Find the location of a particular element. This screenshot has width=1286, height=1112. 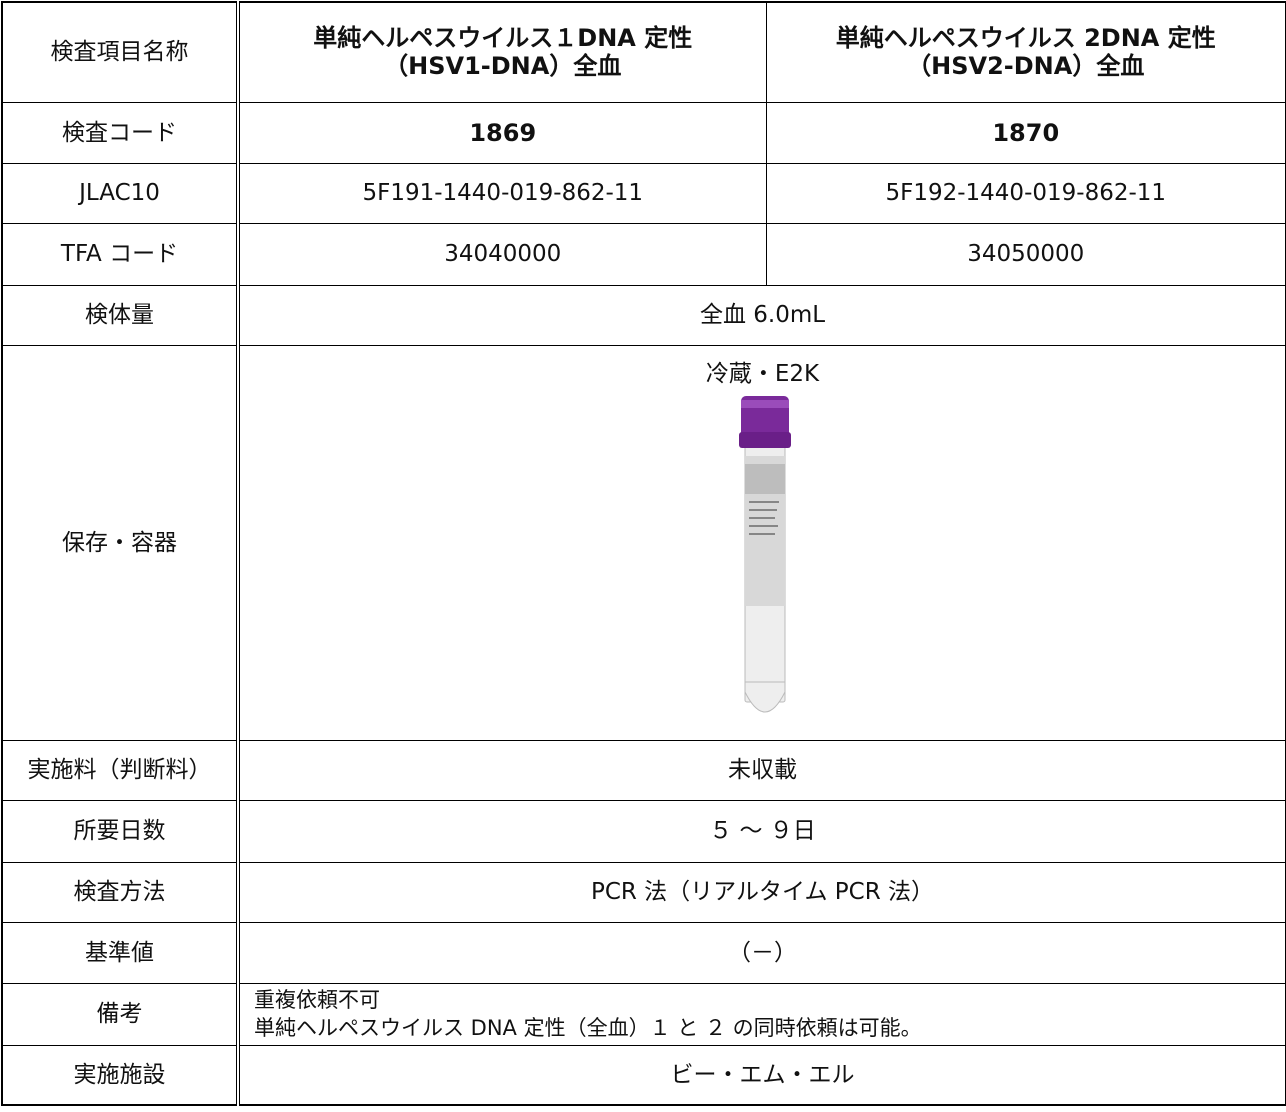

cell: ５ ～ ９日 is located at coordinates (761, 831).